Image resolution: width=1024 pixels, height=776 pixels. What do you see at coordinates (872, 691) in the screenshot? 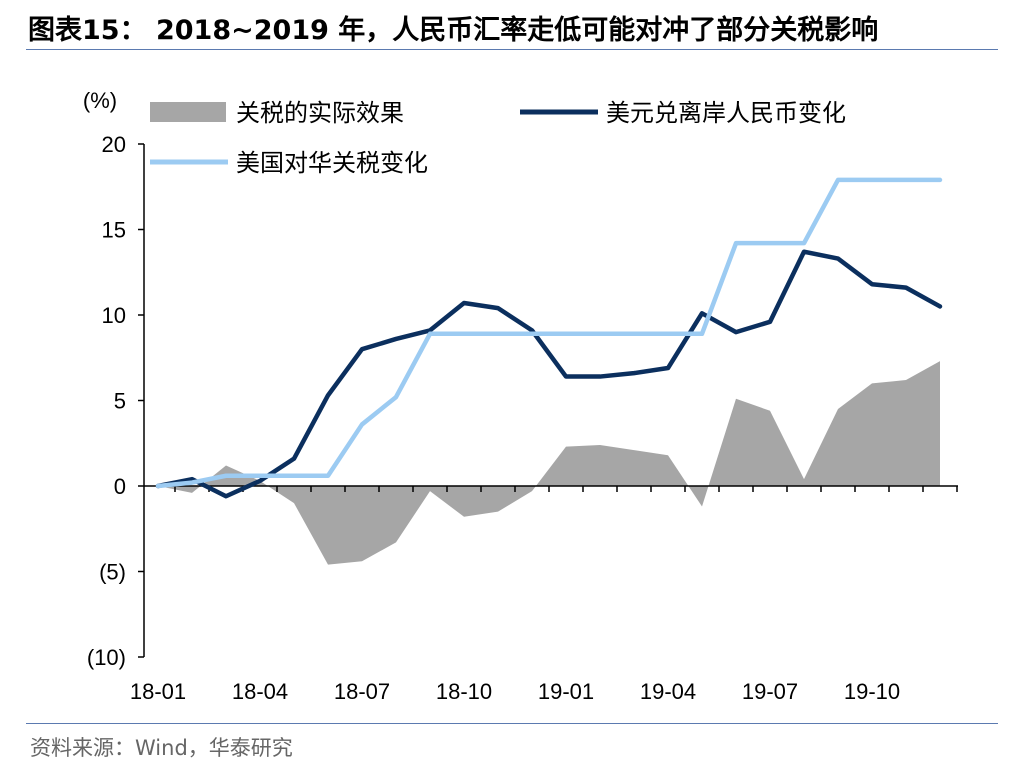
I see `x-tick-label: 19-10` at bounding box center [872, 691].